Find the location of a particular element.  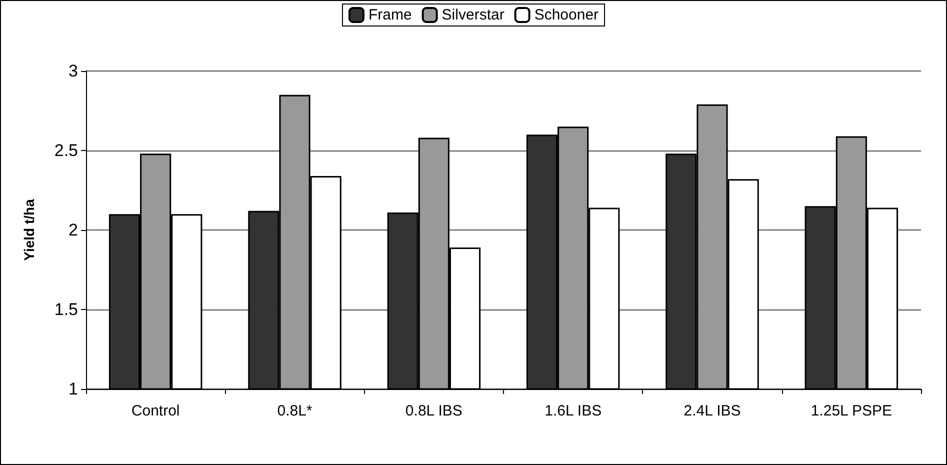

x-tick-label: 0.8L IBS is located at coordinates (433, 411).